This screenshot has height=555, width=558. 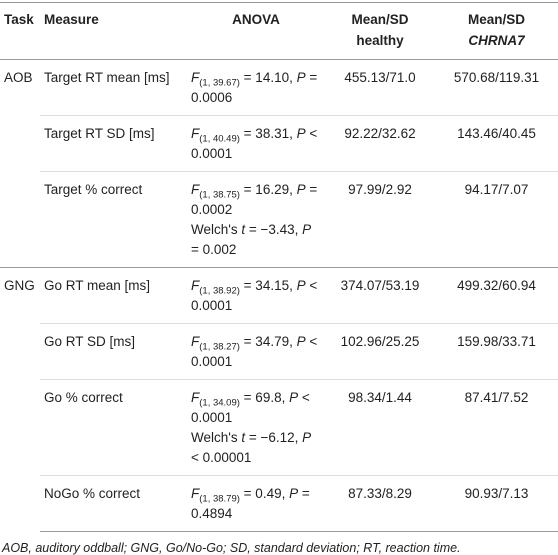 What do you see at coordinates (256, 240) in the screenshot?
I see `cell-line: Welch's t = −3.43, P = 0.002` at bounding box center [256, 240].